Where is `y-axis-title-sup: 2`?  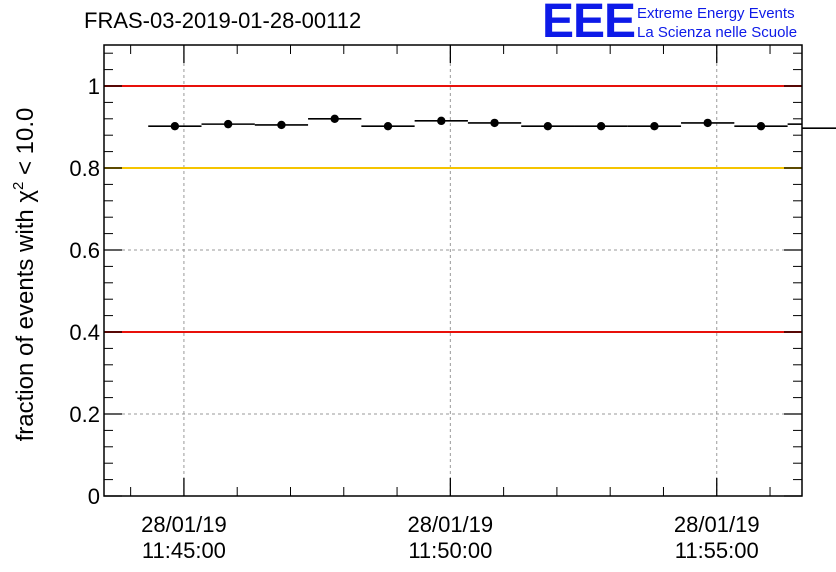
y-axis-title-sup: 2 is located at coordinates (18, 186).